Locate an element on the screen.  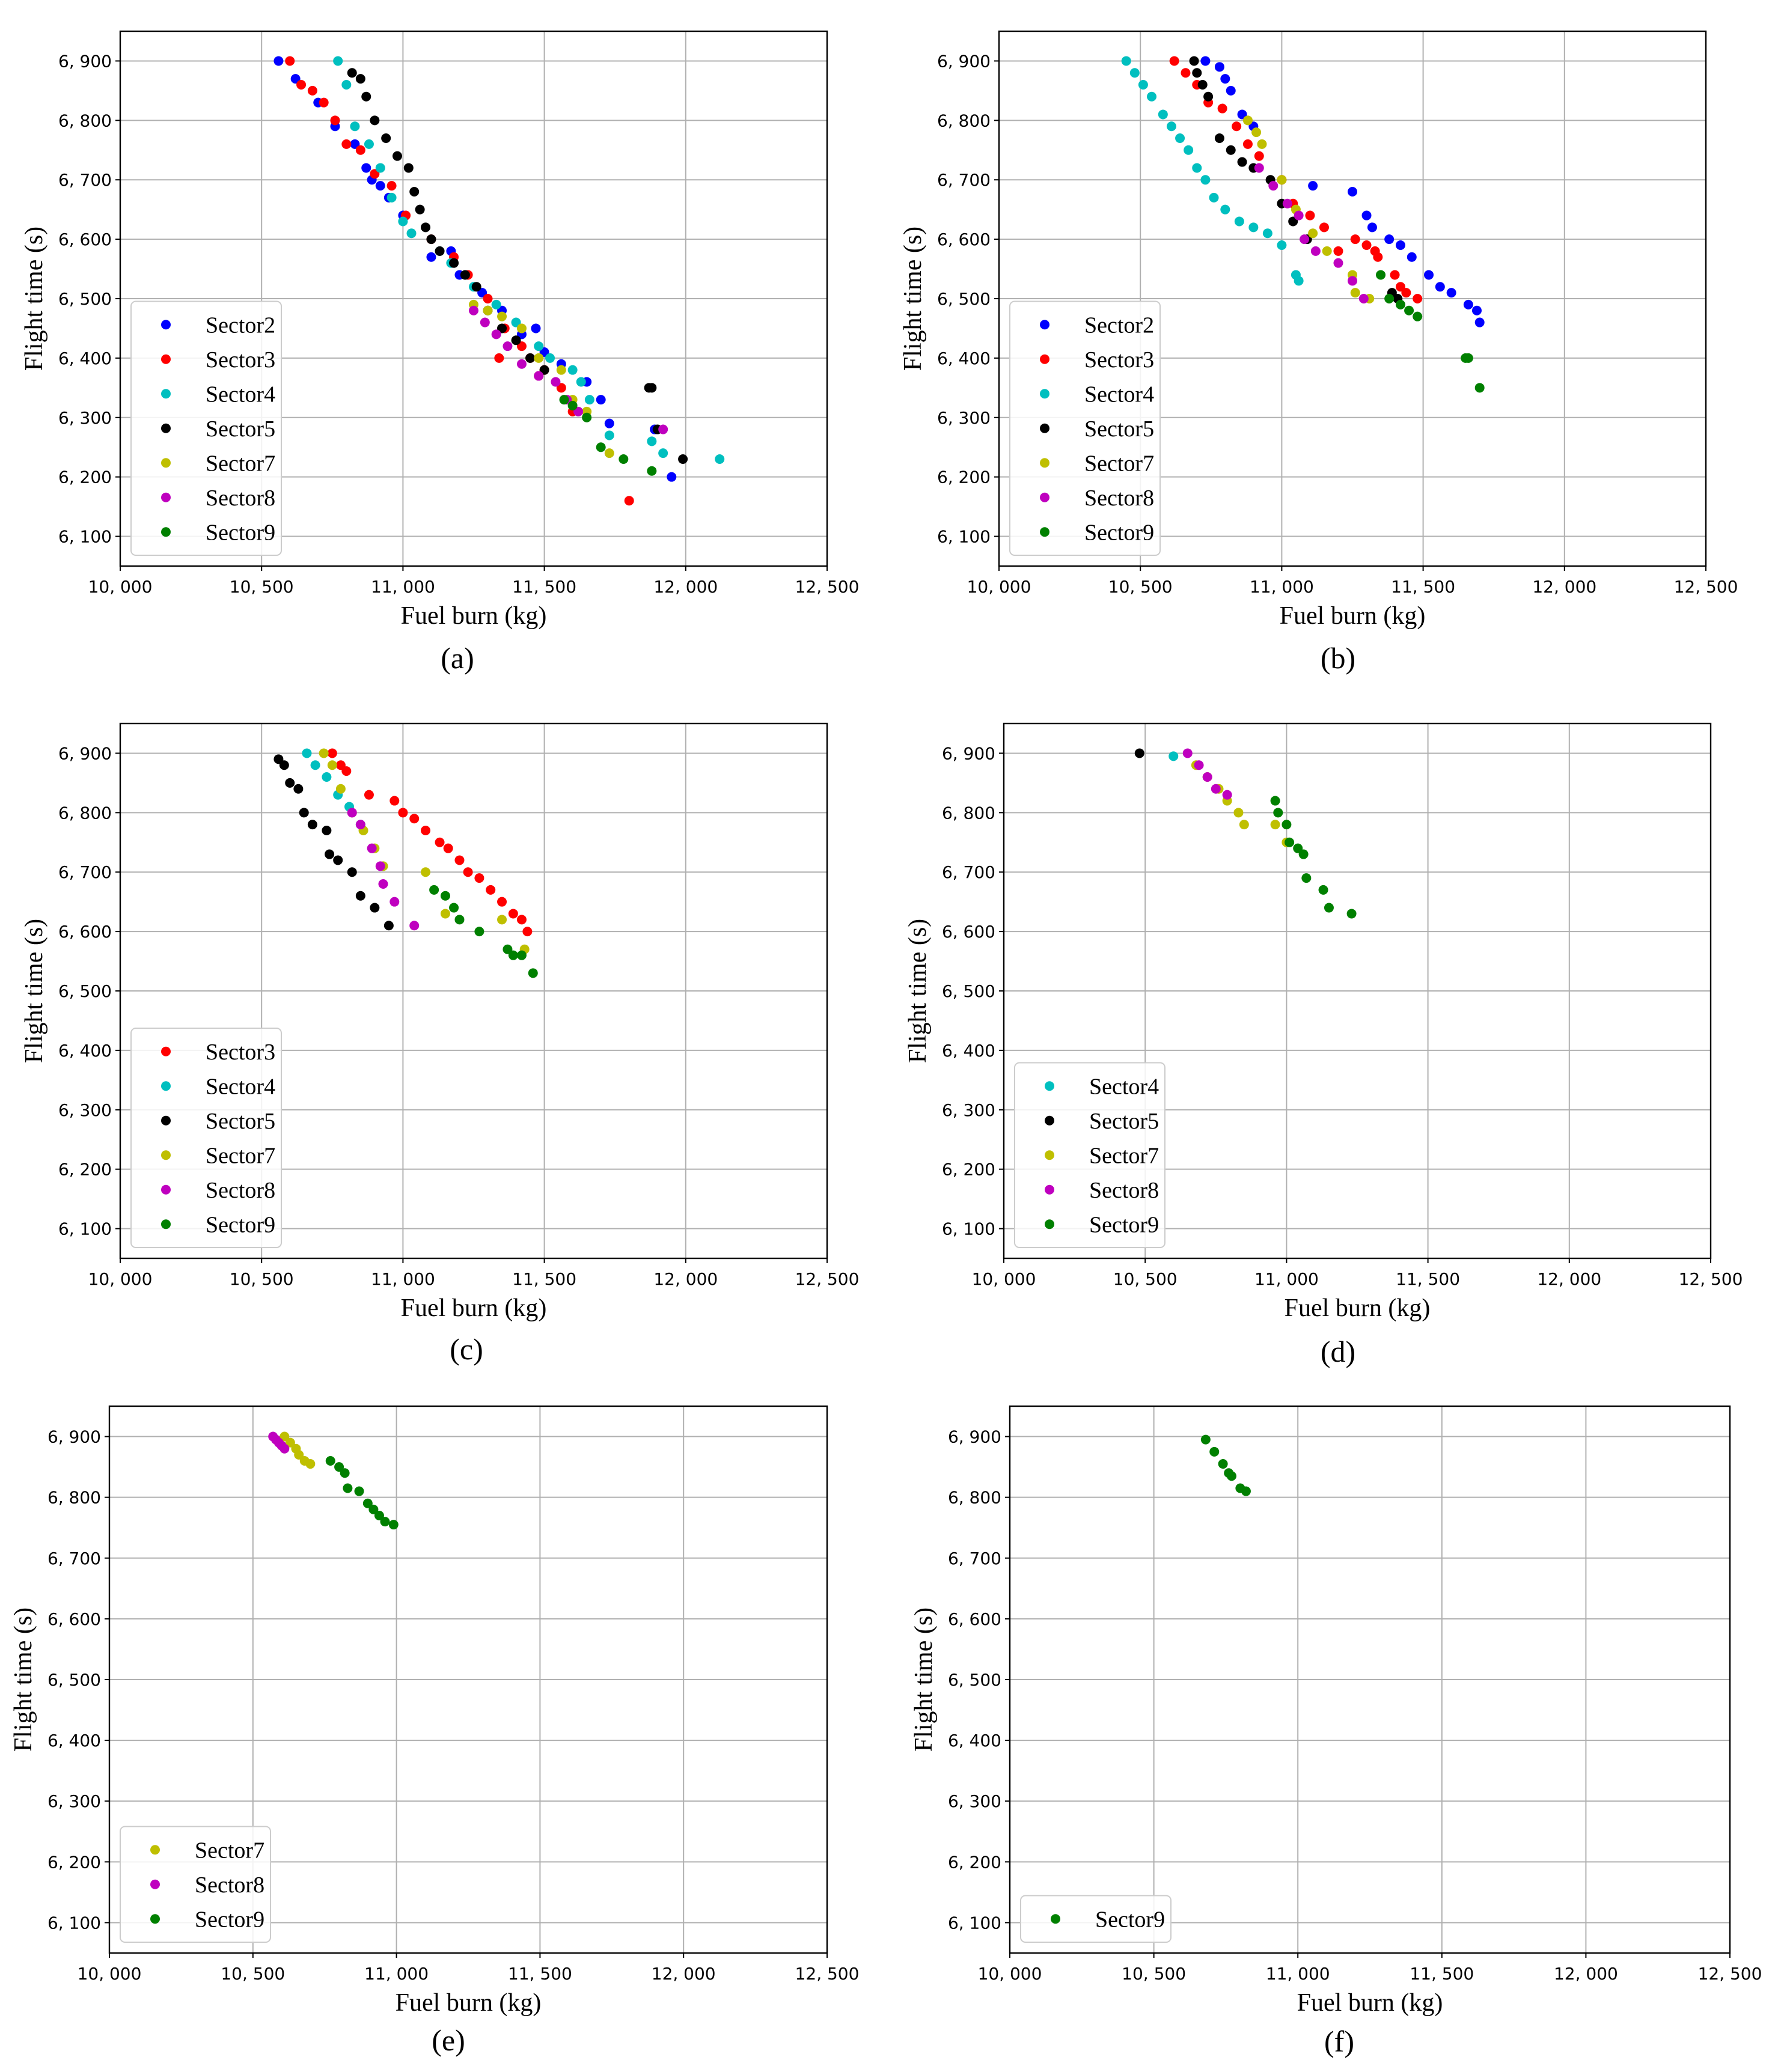
y-tick-label: 6, 100 is located at coordinates (968, 1229).